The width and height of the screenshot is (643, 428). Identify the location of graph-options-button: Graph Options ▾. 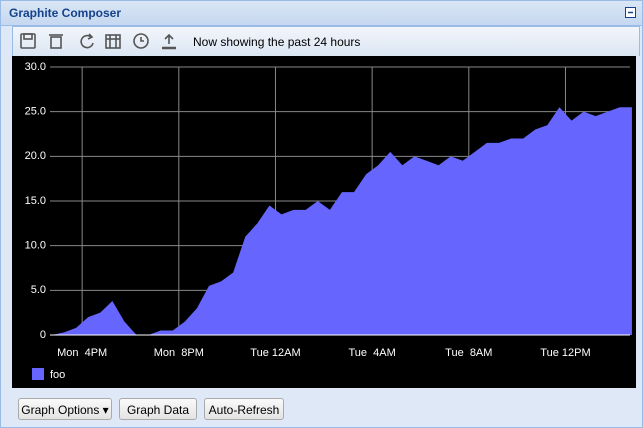
(65, 409).